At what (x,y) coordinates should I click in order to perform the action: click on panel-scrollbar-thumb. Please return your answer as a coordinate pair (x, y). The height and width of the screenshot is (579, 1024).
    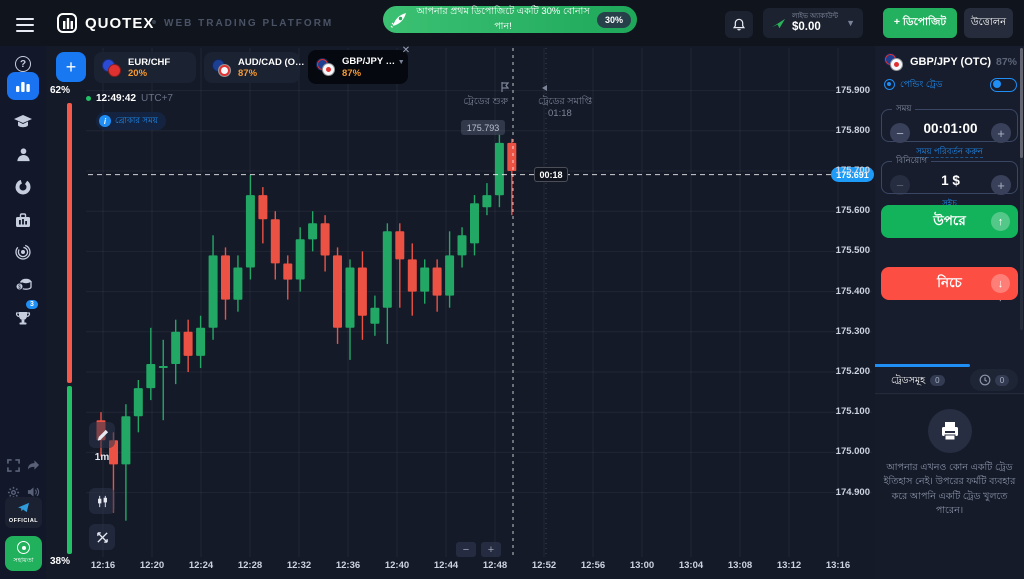
    Looking at the image, I should click on (1021, 103).